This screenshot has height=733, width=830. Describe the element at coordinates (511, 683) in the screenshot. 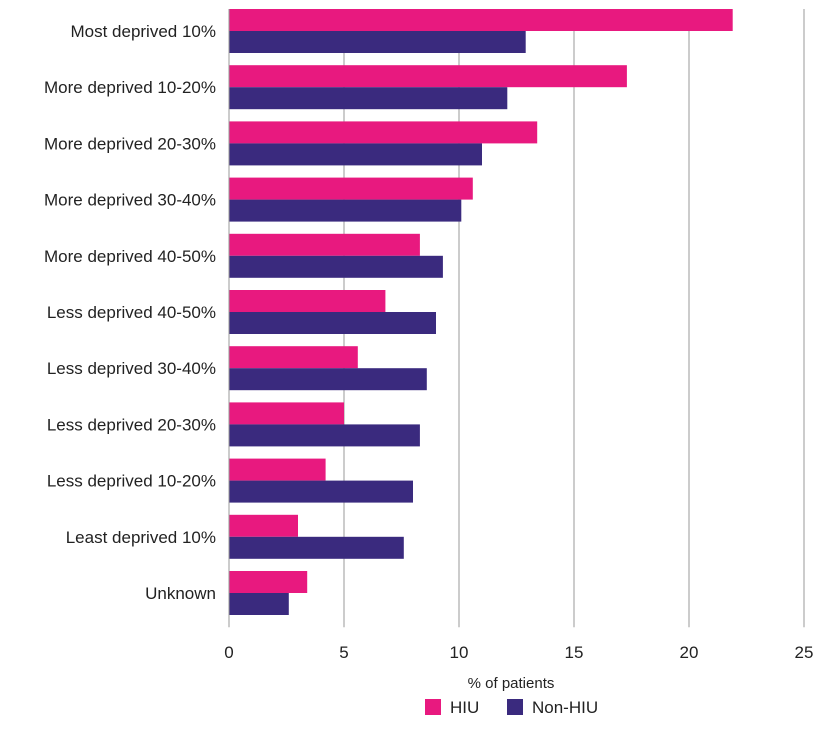

I see `x-axis-title: % of patients` at that location.